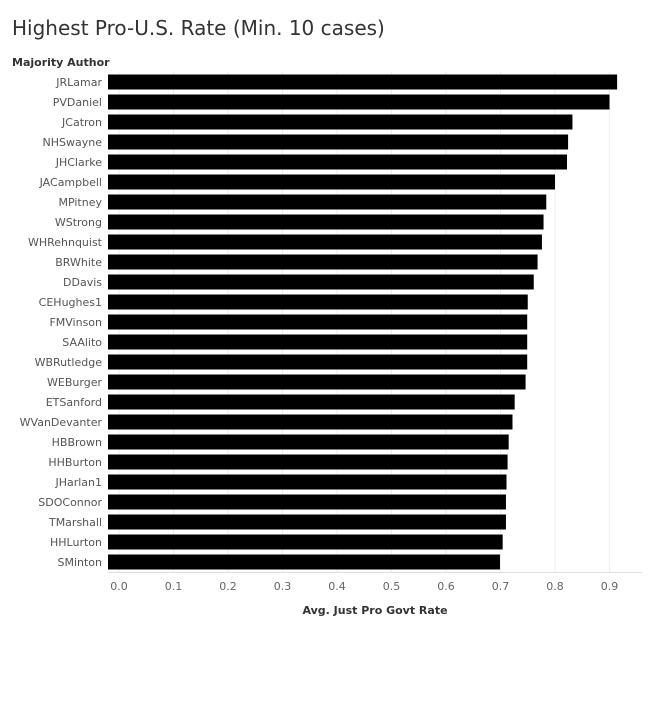 This screenshot has width=649, height=702. What do you see at coordinates (375, 610) in the screenshot?
I see `x-axis-title: Avg. Just Pro Govt Rate` at bounding box center [375, 610].